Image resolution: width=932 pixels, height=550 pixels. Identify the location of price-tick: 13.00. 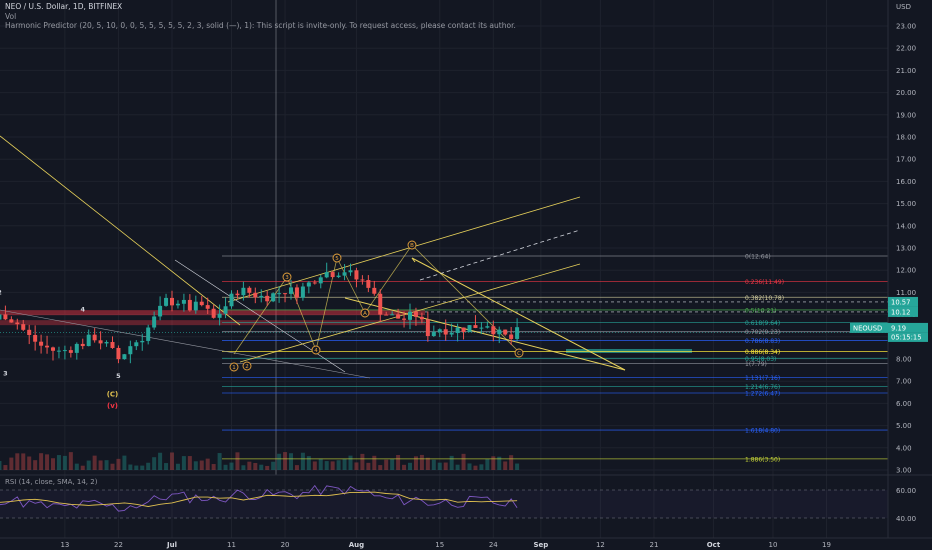
(906, 249).